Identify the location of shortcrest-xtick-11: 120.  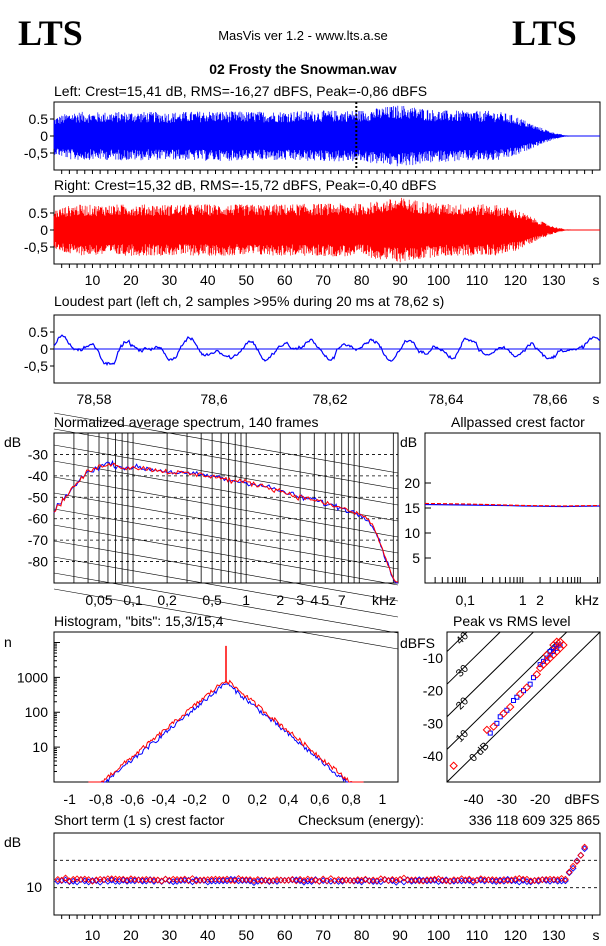
(516, 935).